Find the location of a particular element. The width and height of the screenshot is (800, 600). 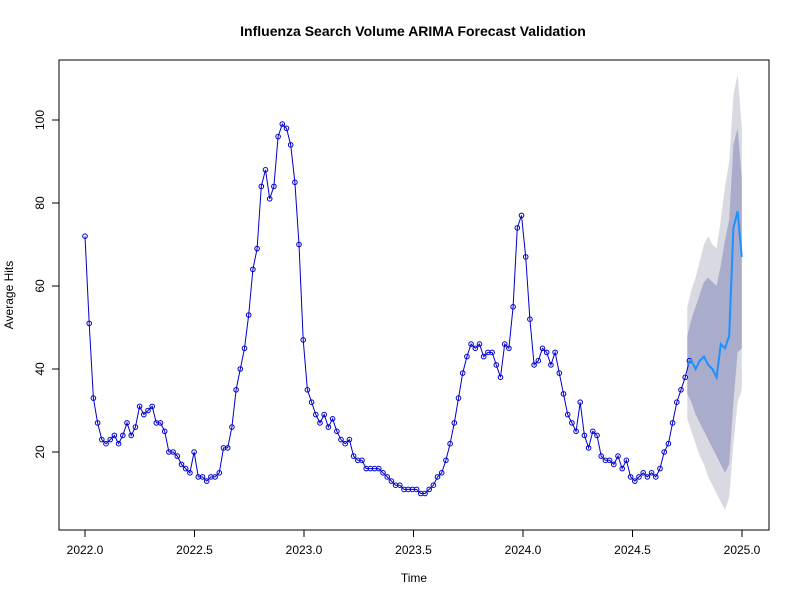

y-tick-label: 80 is located at coordinates (40, 203).